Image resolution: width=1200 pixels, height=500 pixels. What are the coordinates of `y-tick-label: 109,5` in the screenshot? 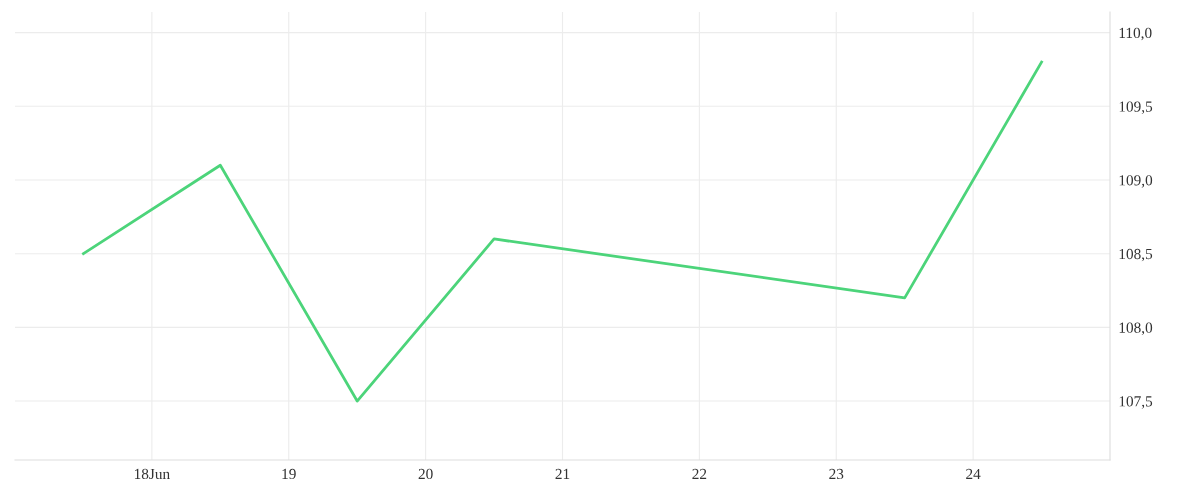 It's located at (1136, 107).